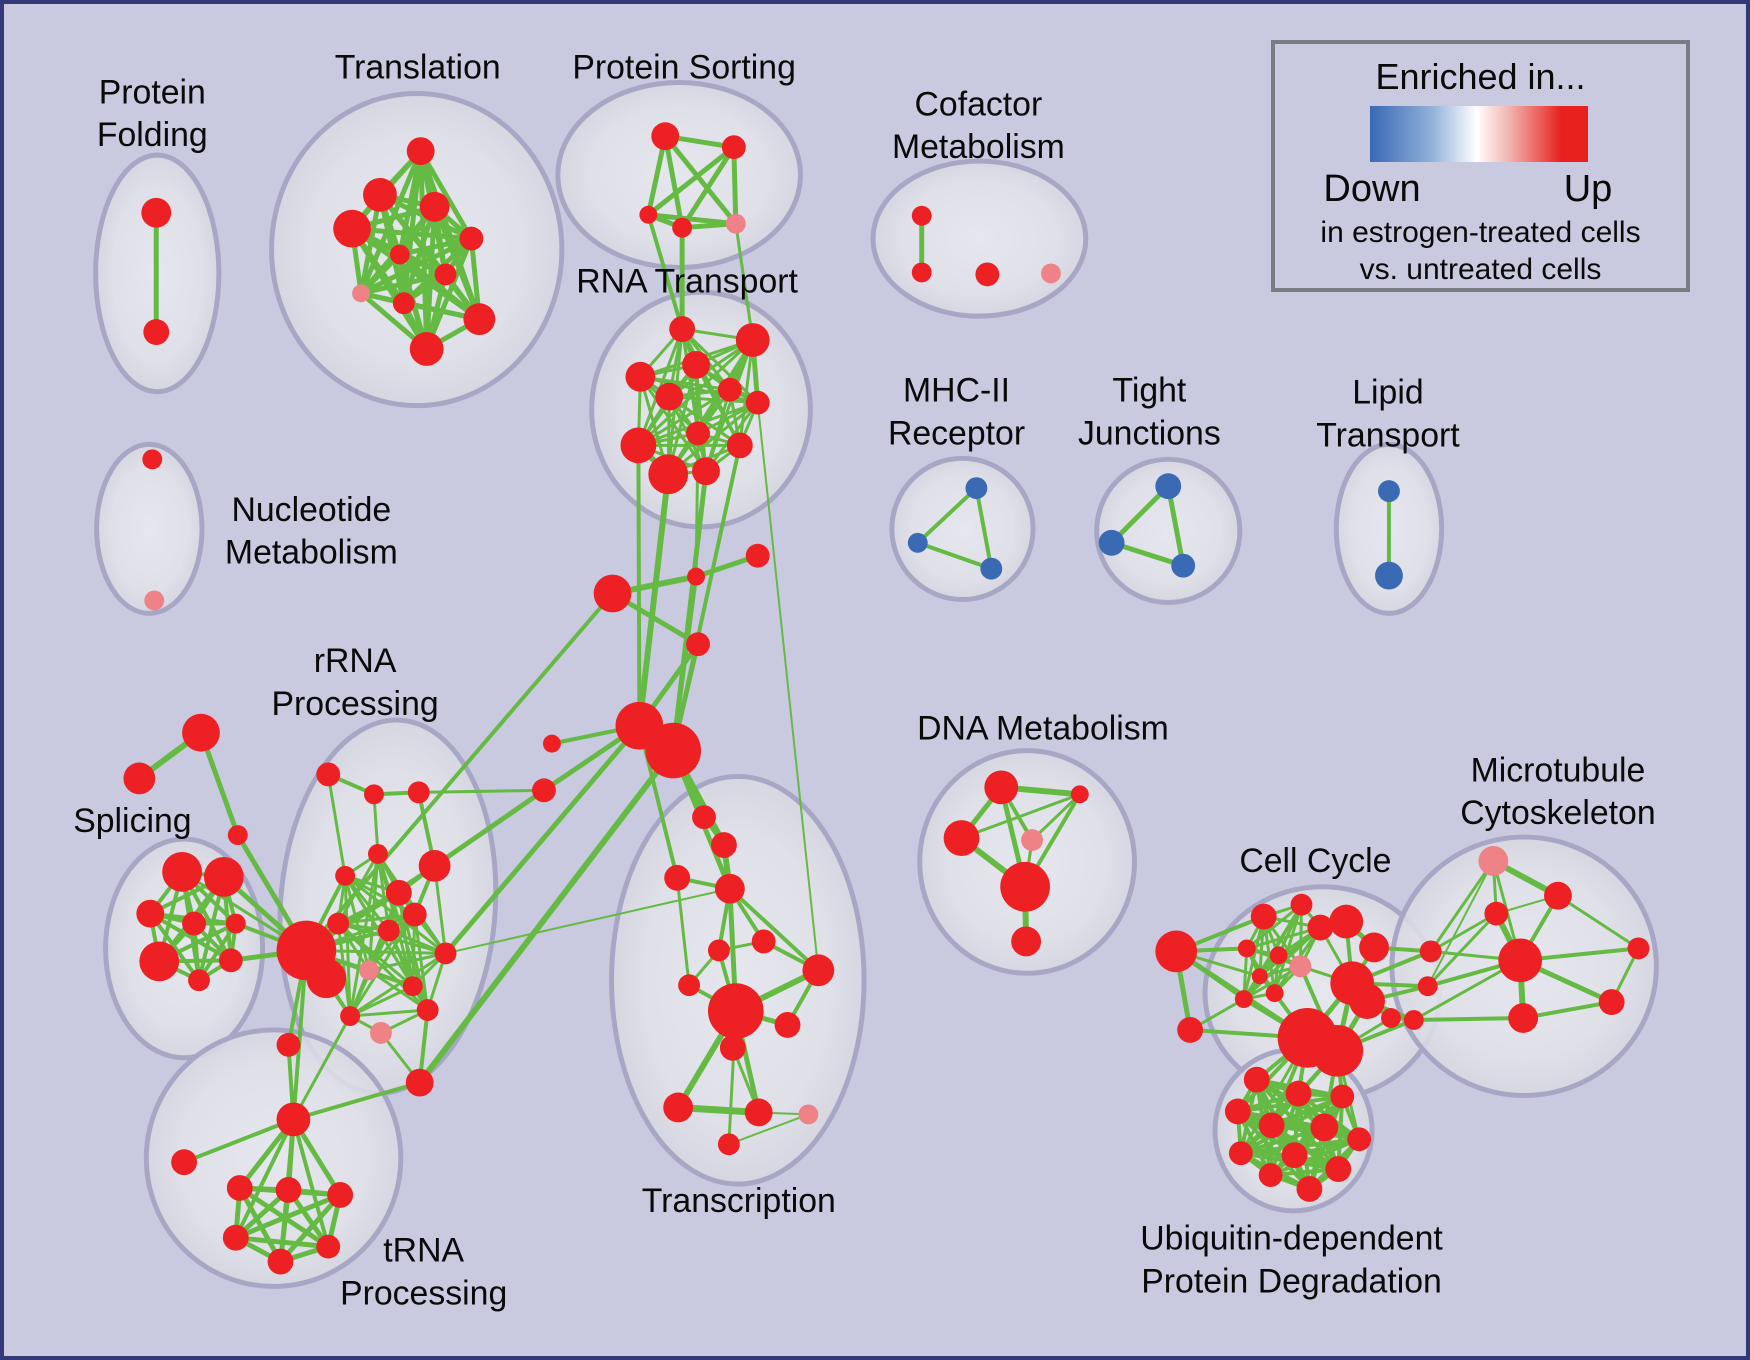 The width and height of the screenshot is (1750, 1360). I want to click on graph-node-tx10, so click(787, 1025).